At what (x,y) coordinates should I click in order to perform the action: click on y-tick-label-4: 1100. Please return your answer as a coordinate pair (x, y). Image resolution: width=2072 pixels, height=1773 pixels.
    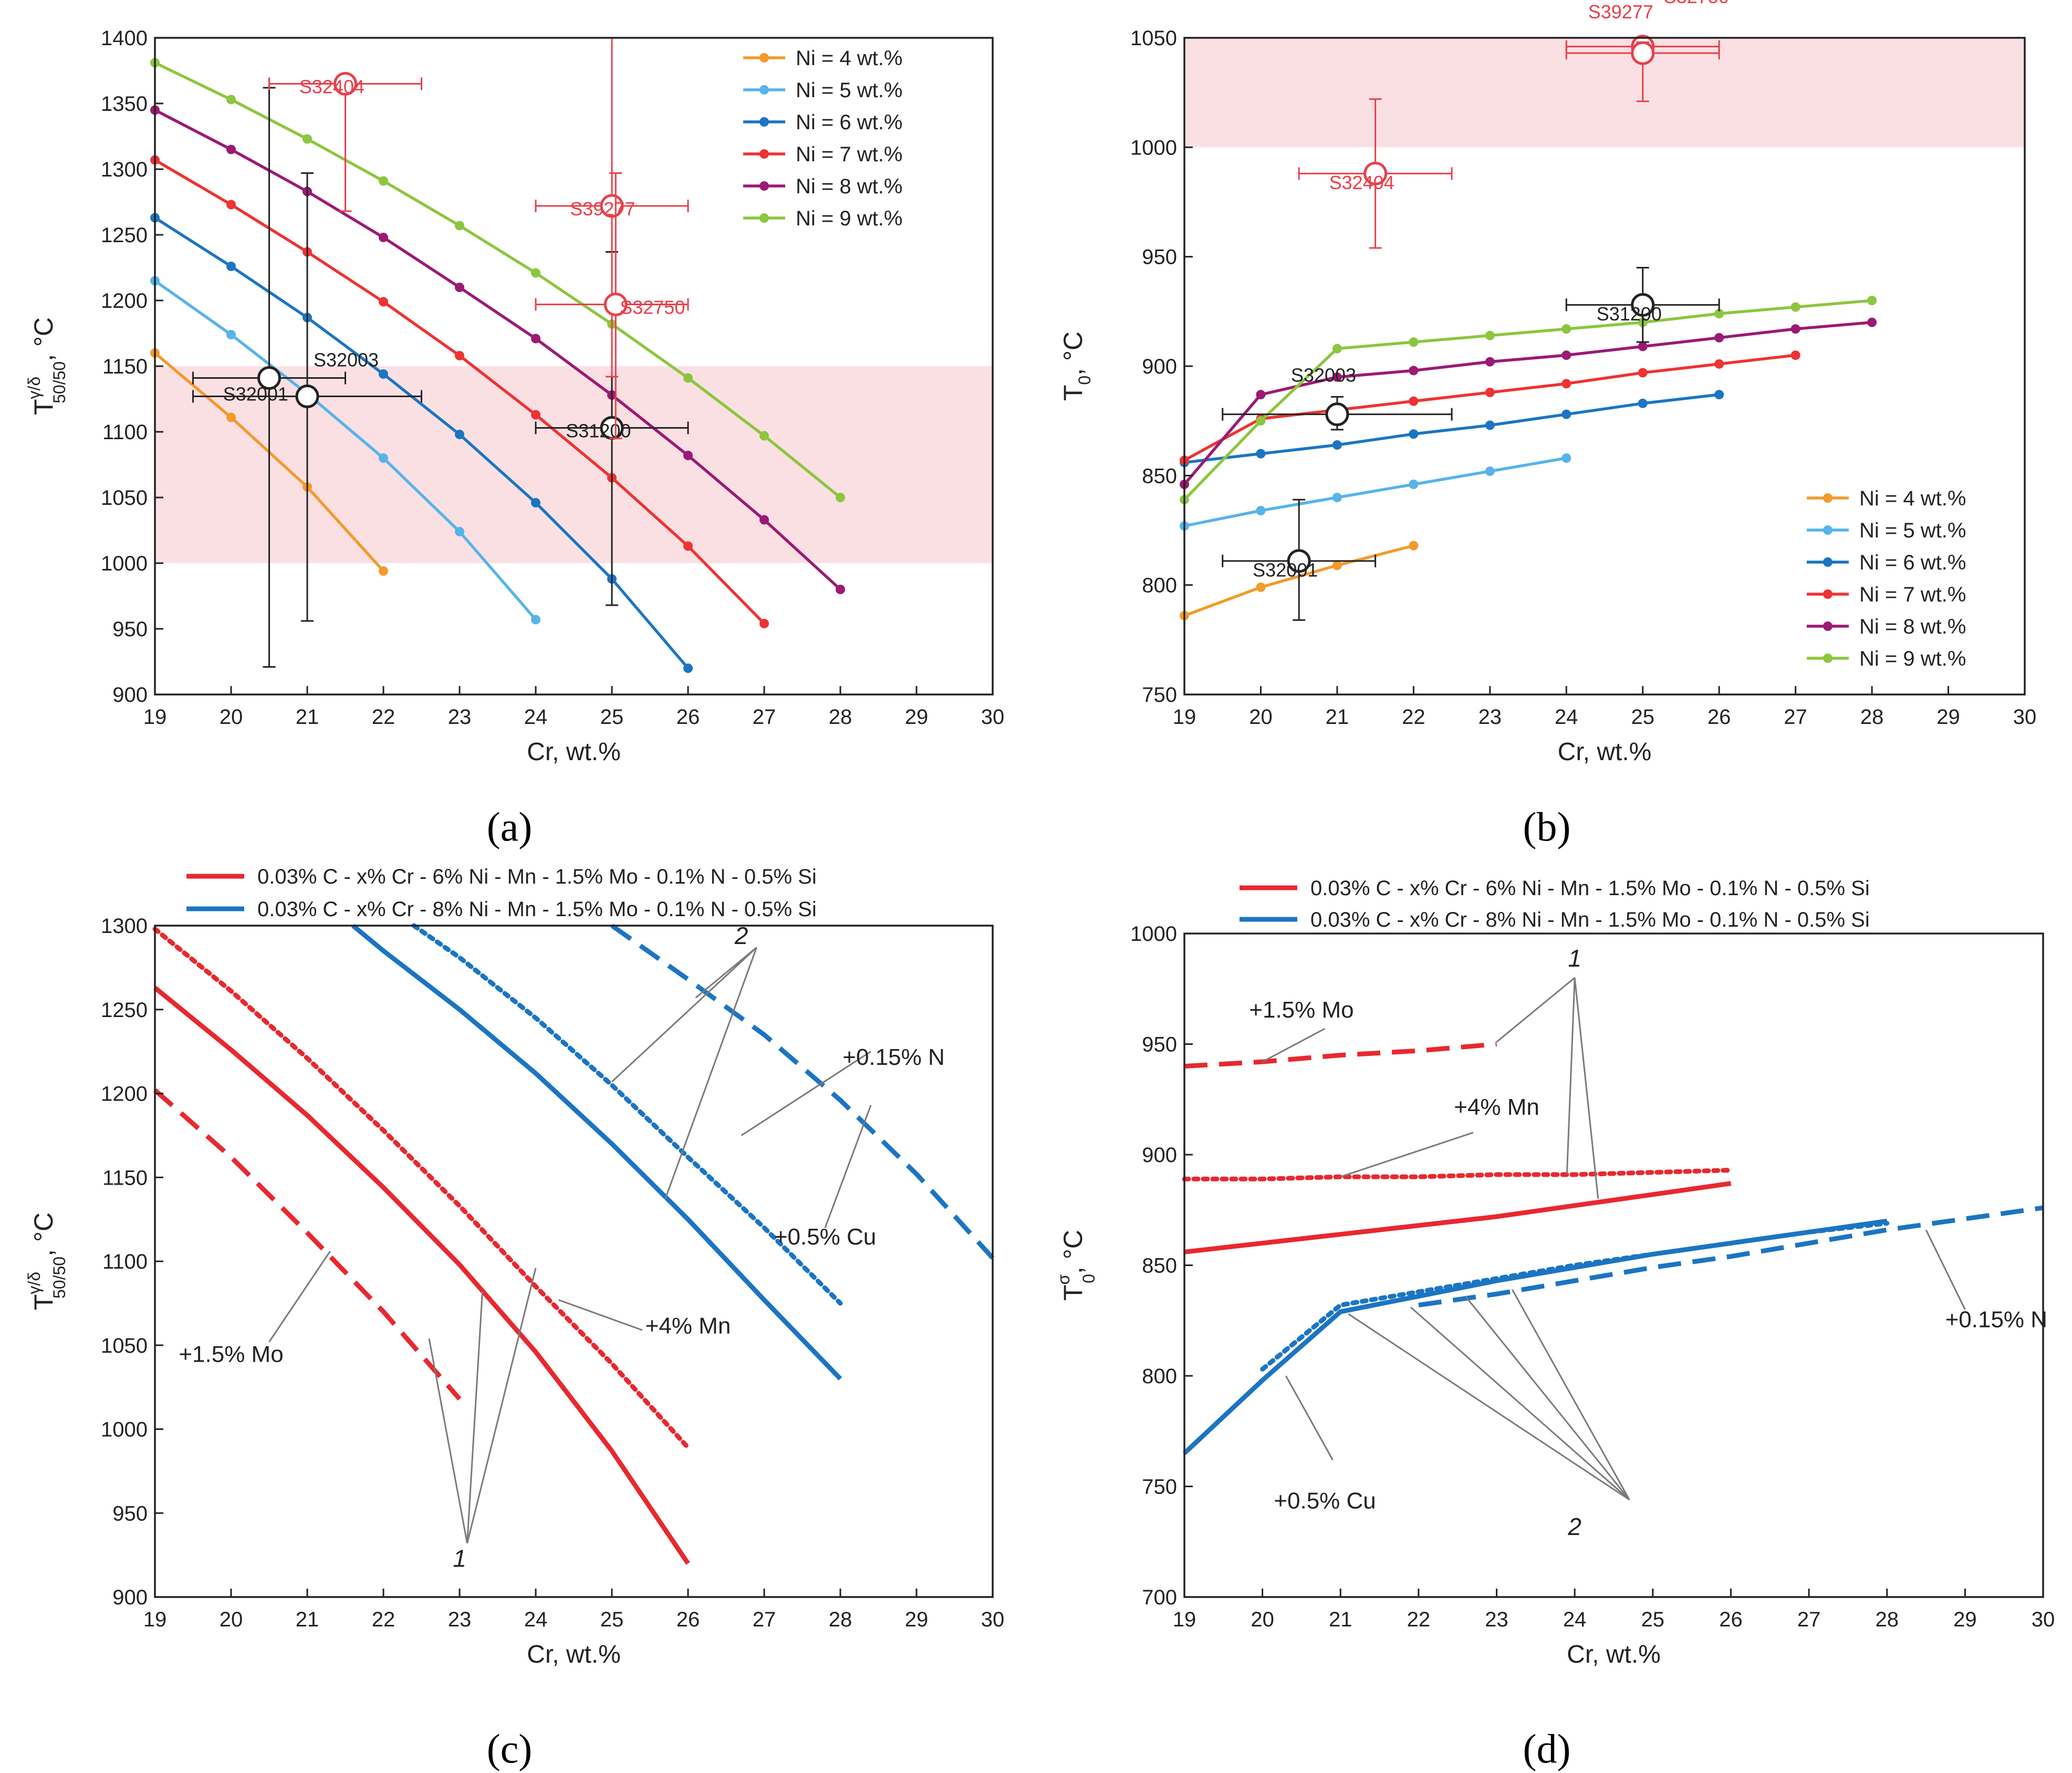
    Looking at the image, I should click on (125, 1261).